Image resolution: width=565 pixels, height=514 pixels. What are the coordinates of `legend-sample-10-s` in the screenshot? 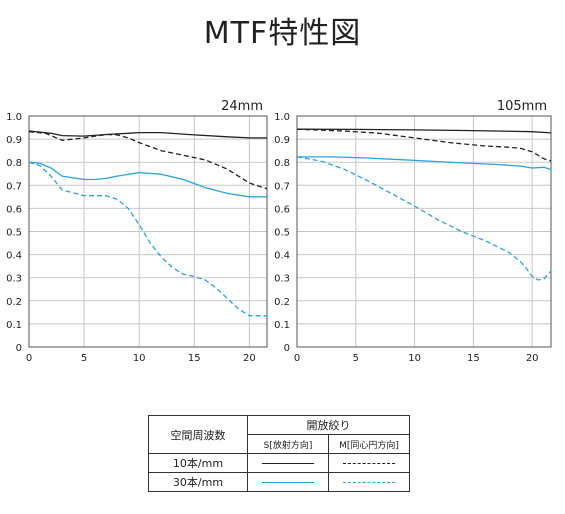 It's located at (288, 463).